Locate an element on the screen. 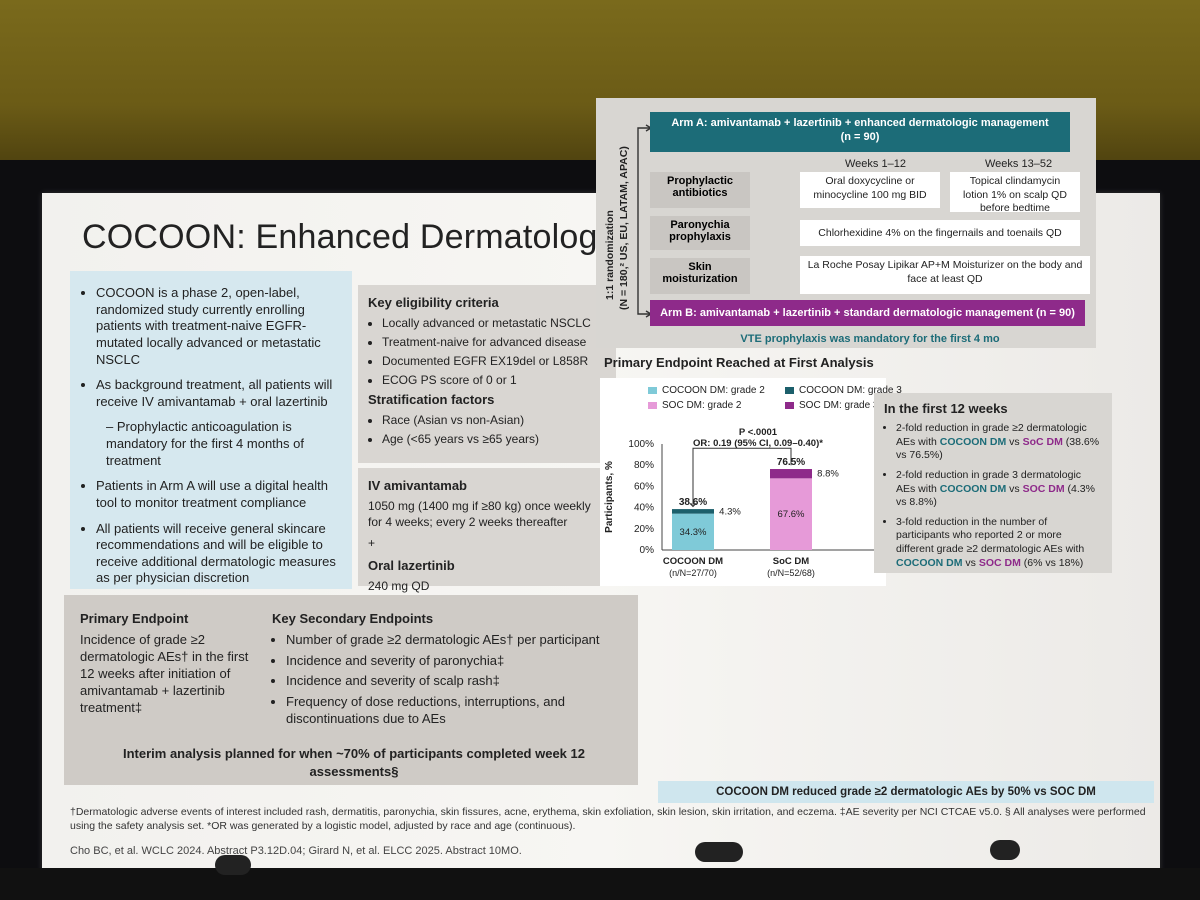 The height and width of the screenshot is (900, 1200). oral-heading: Oral lazertinib is located at coordinates (411, 565).